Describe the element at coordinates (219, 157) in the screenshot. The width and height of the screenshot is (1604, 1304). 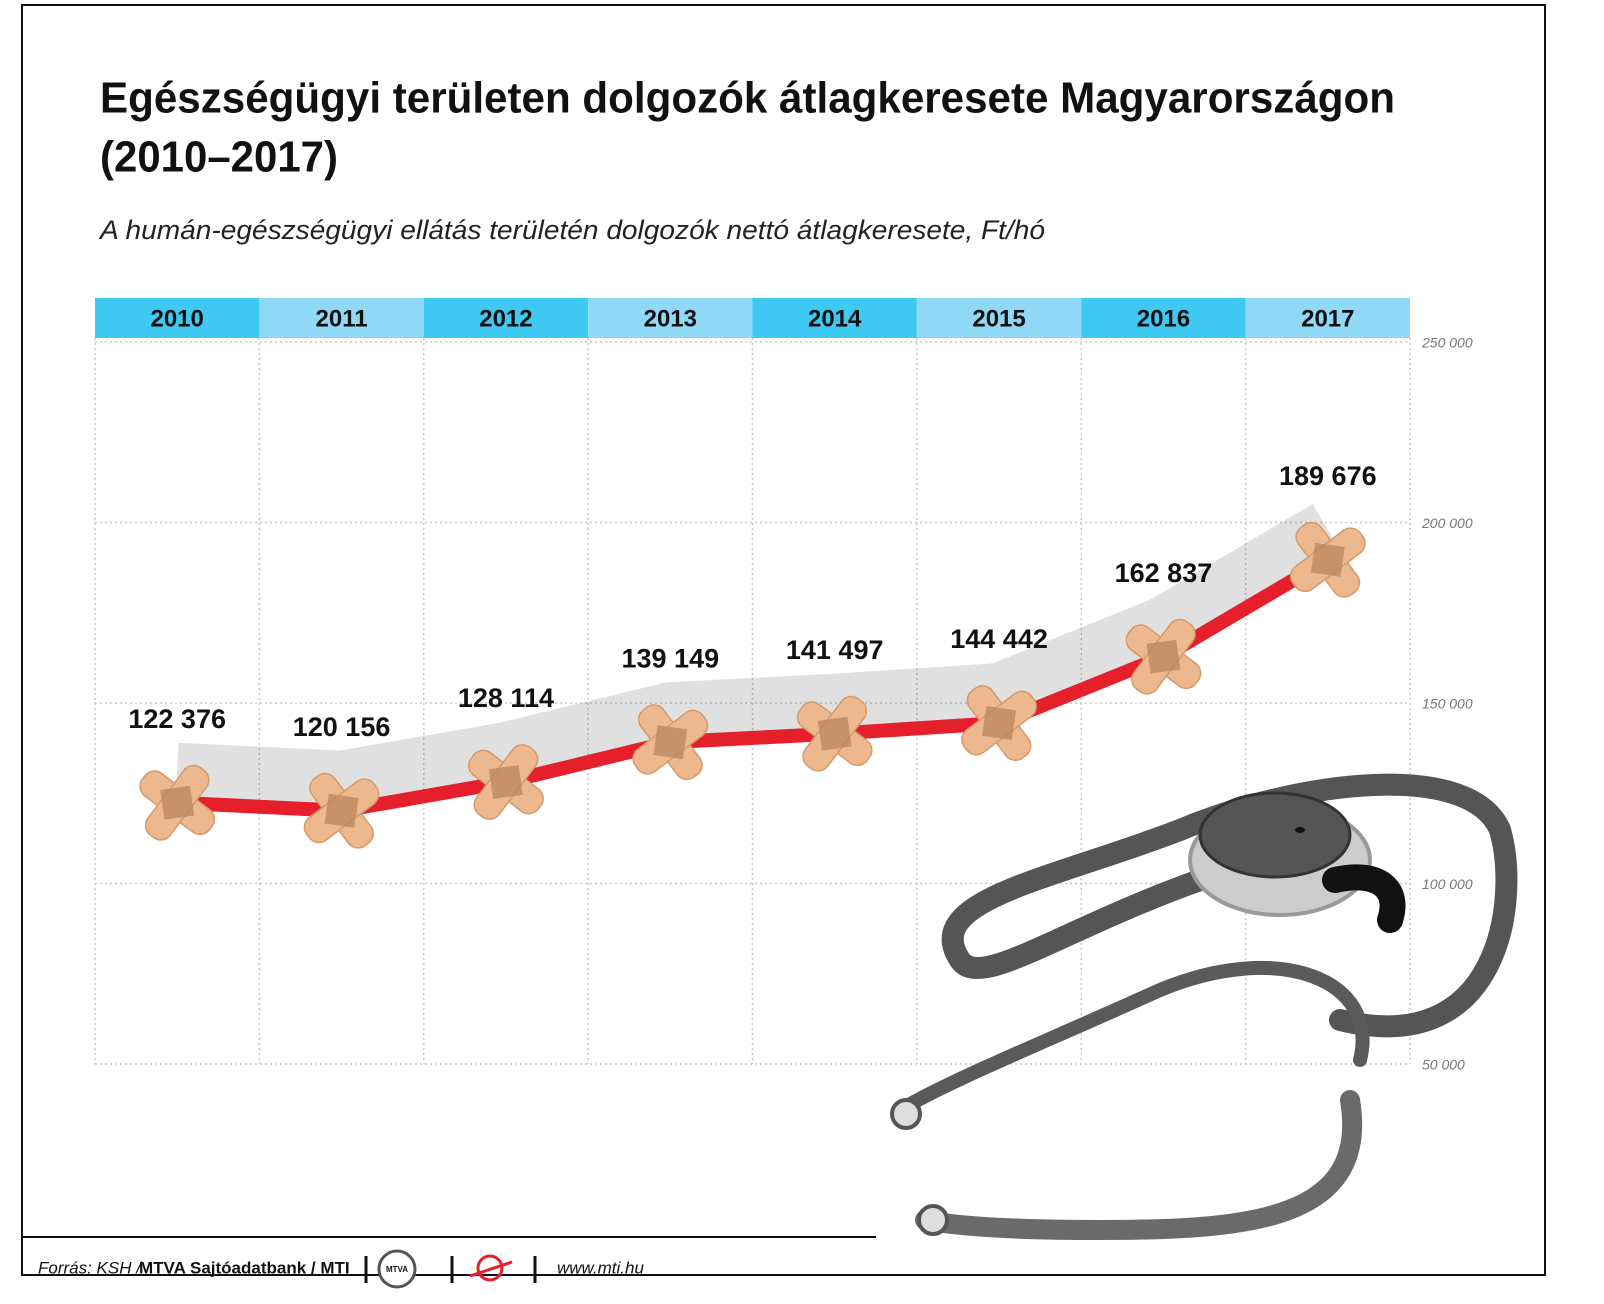
I see `chart-title-line2: (2010–2017)` at that location.